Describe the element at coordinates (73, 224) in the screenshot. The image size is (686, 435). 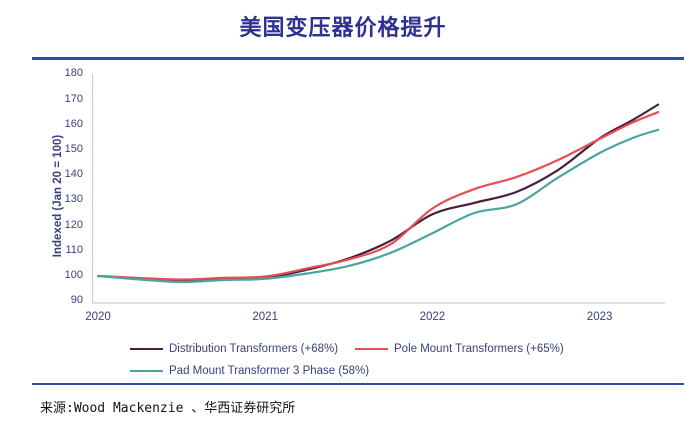
I see `y-tick-120: 120` at that location.